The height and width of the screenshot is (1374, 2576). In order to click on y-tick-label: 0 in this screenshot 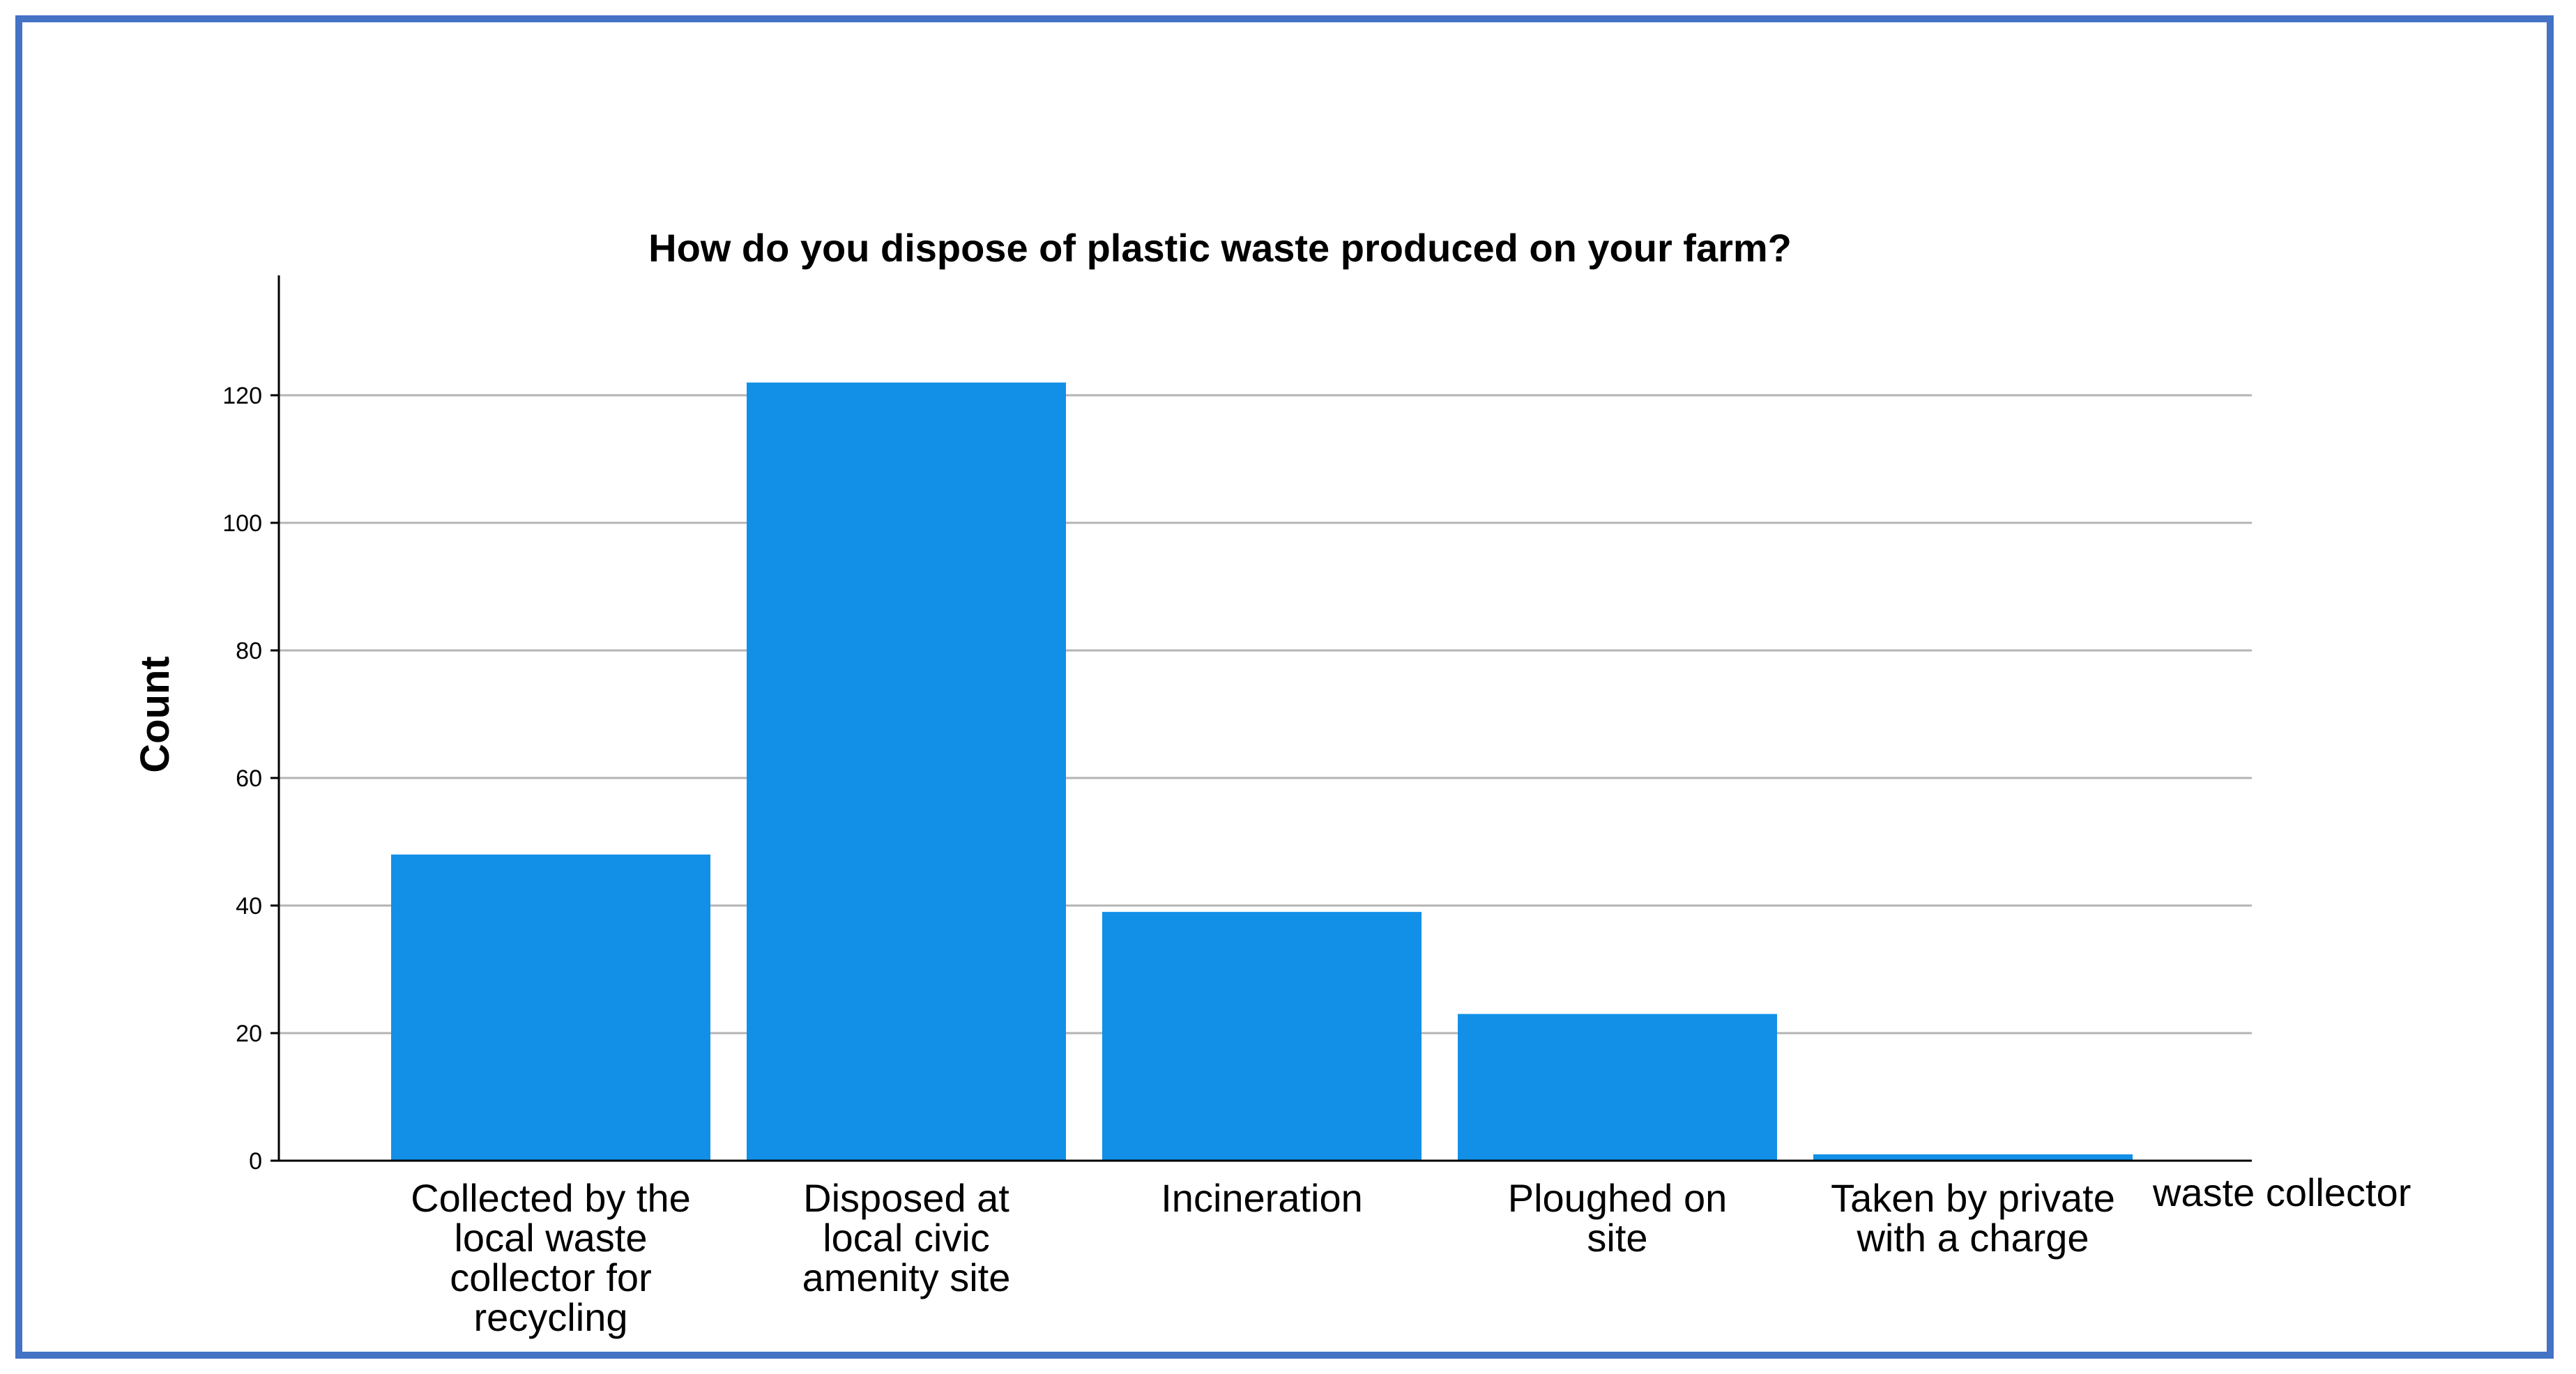, I will do `click(255, 1161)`.